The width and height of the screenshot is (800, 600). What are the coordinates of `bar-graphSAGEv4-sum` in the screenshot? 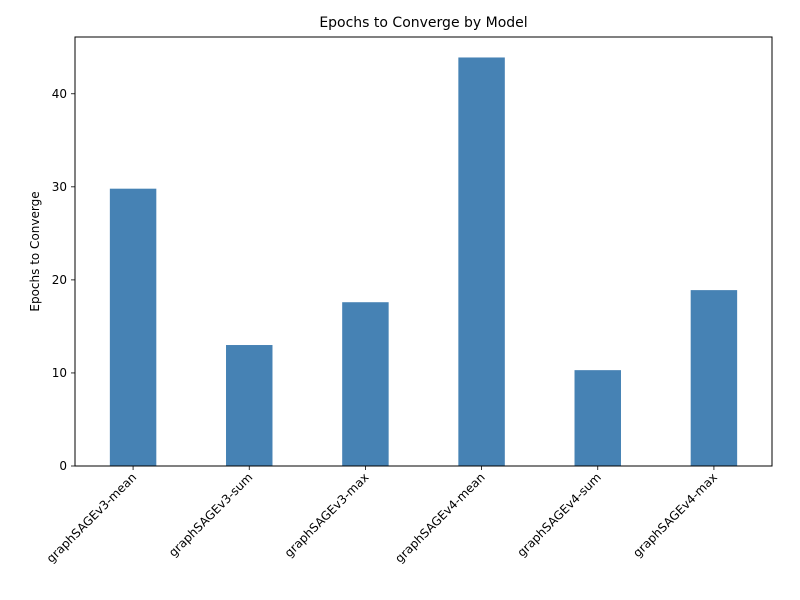 It's located at (597, 418).